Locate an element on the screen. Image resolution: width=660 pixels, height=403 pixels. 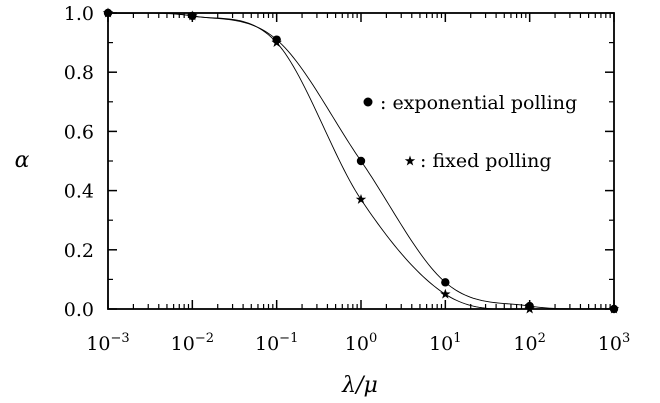
x-axis-title: λ/μ is located at coordinates (359, 385).